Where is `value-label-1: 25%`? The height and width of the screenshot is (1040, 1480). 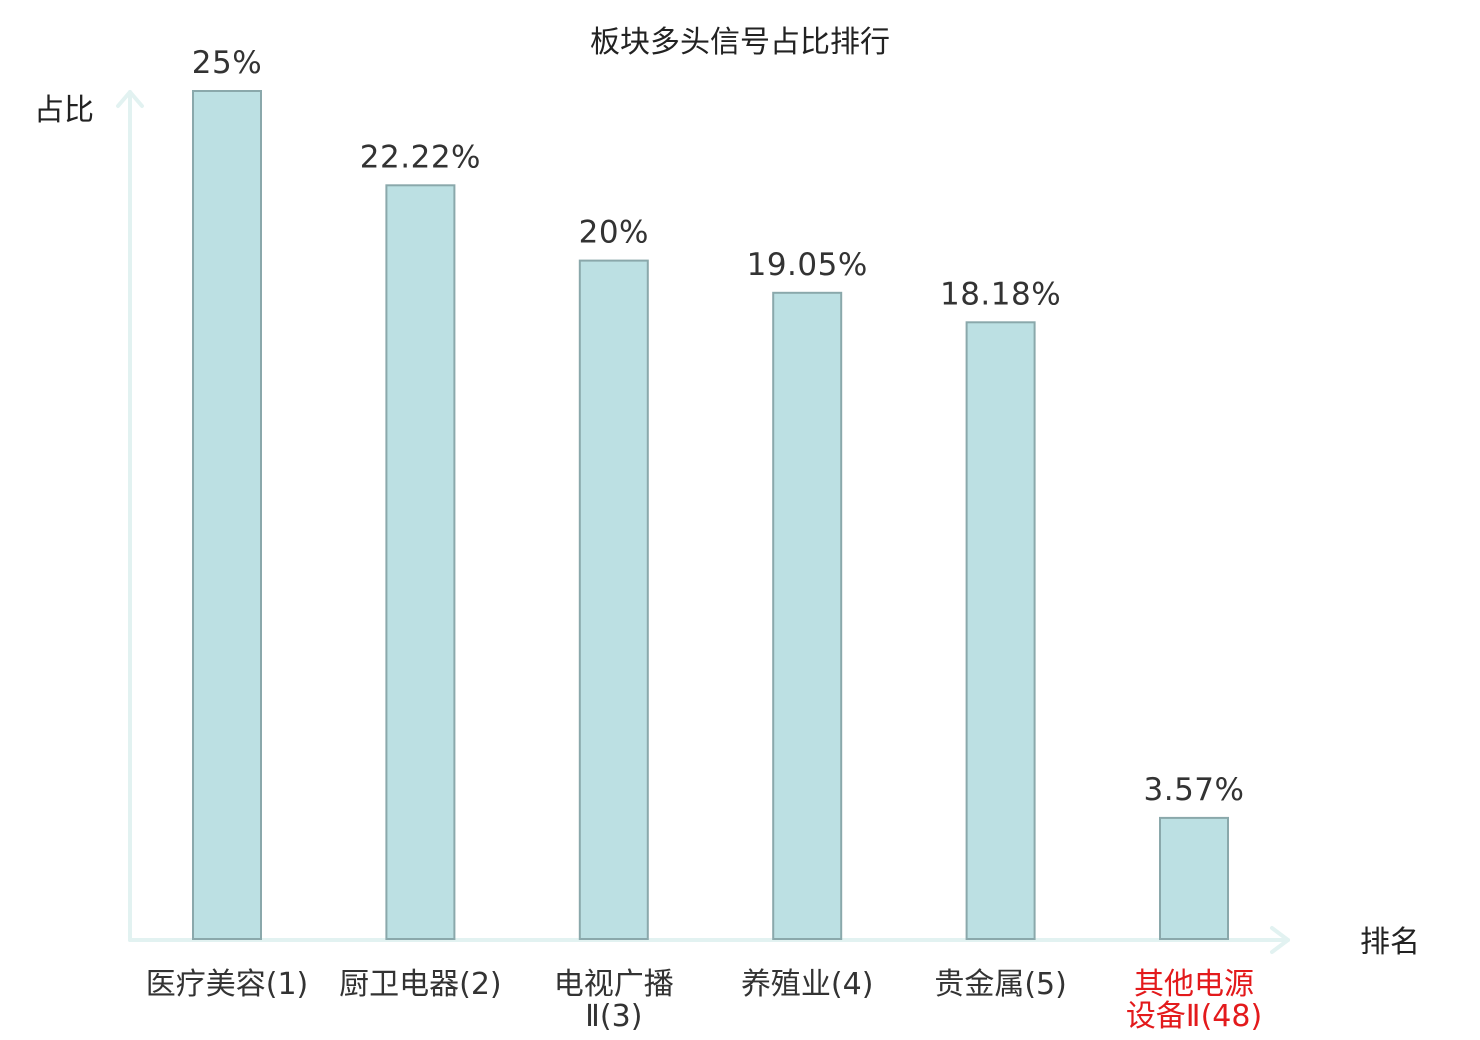 value-label-1: 25% is located at coordinates (227, 63).